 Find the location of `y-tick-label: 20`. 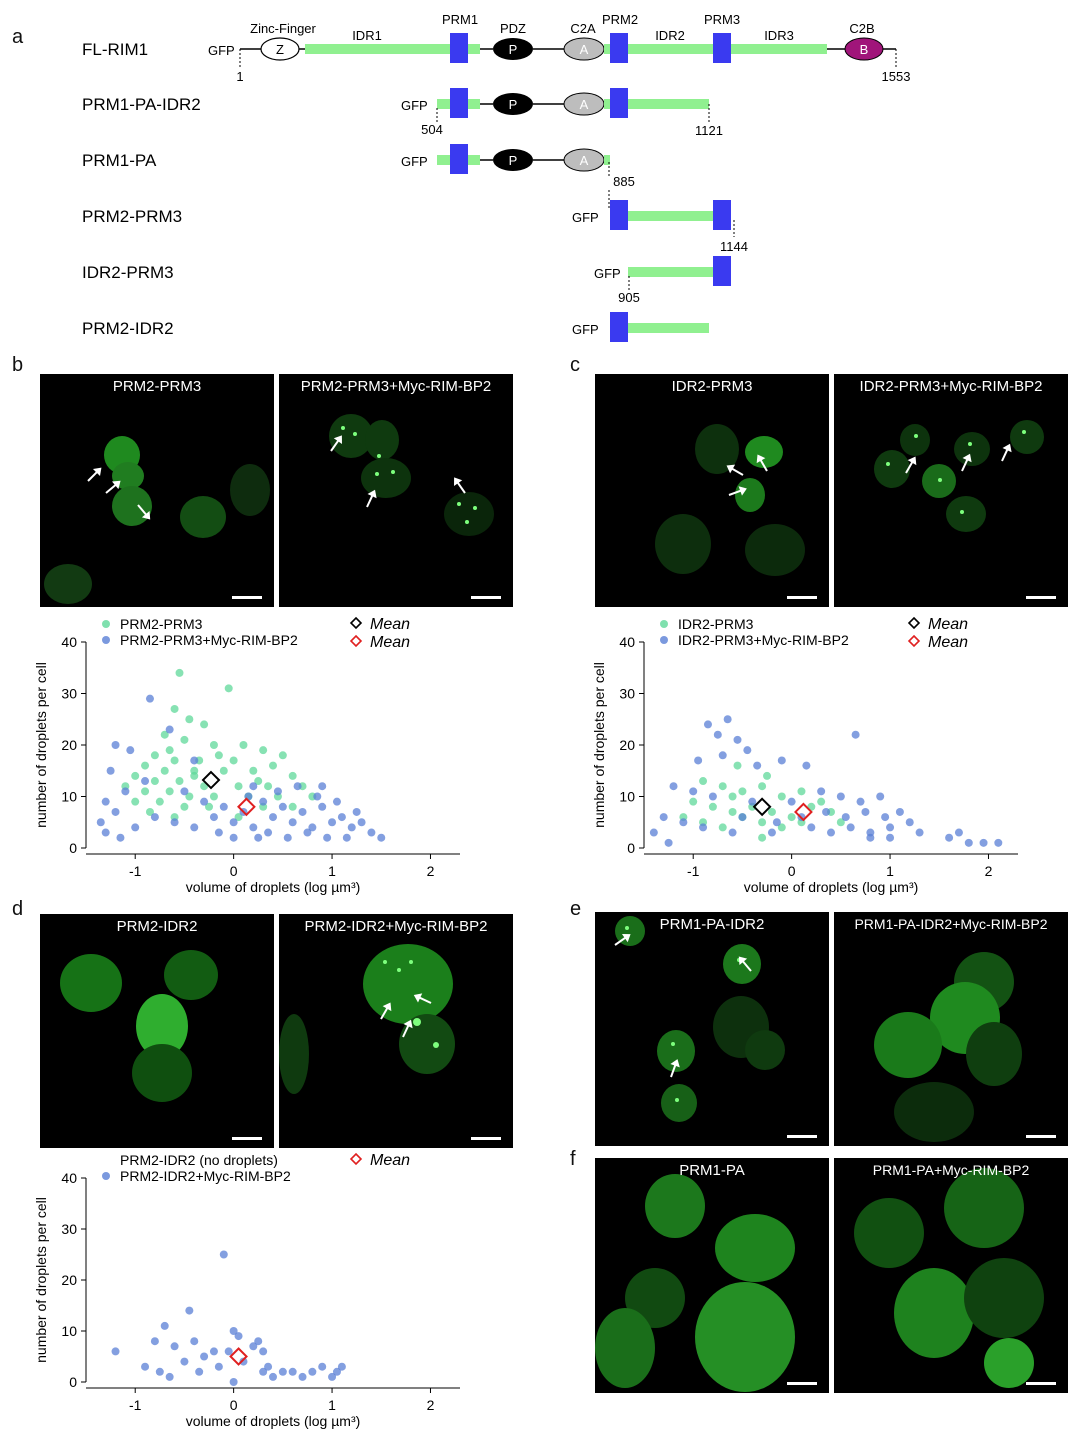

y-tick-label: 20 is located at coordinates (69, 1280).